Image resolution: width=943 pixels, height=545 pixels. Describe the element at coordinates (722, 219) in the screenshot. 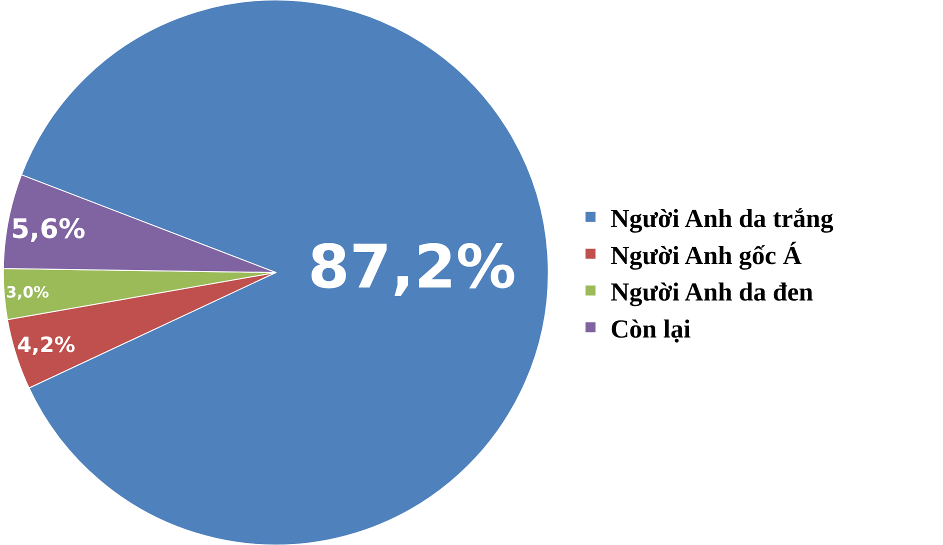

I see `legend-label: Người Anh da trắng` at that location.